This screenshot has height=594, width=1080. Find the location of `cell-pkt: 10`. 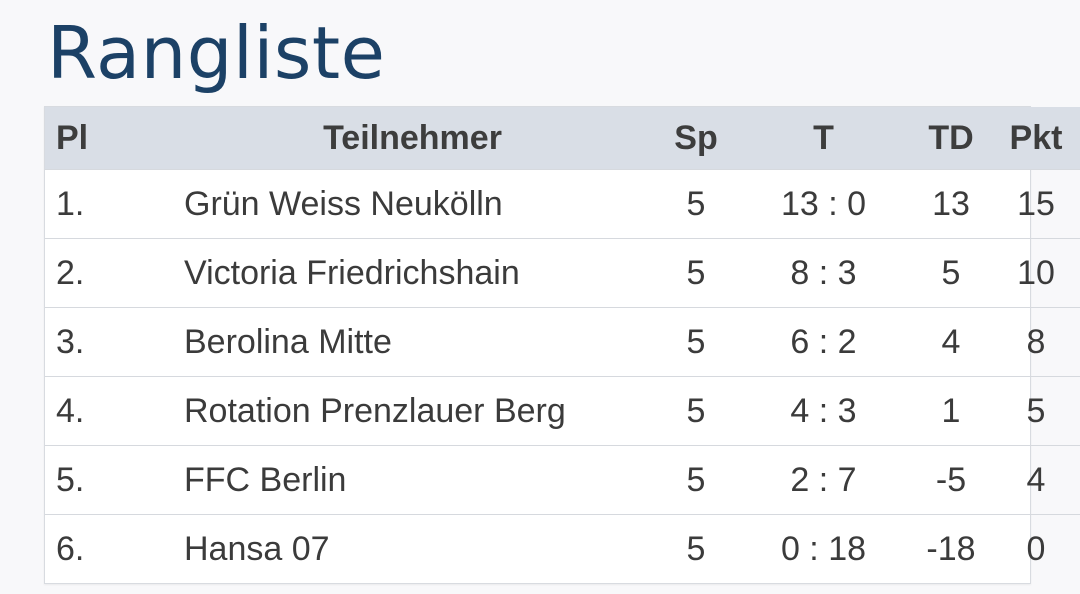

cell-pkt: 10 is located at coordinates (1033, 273).